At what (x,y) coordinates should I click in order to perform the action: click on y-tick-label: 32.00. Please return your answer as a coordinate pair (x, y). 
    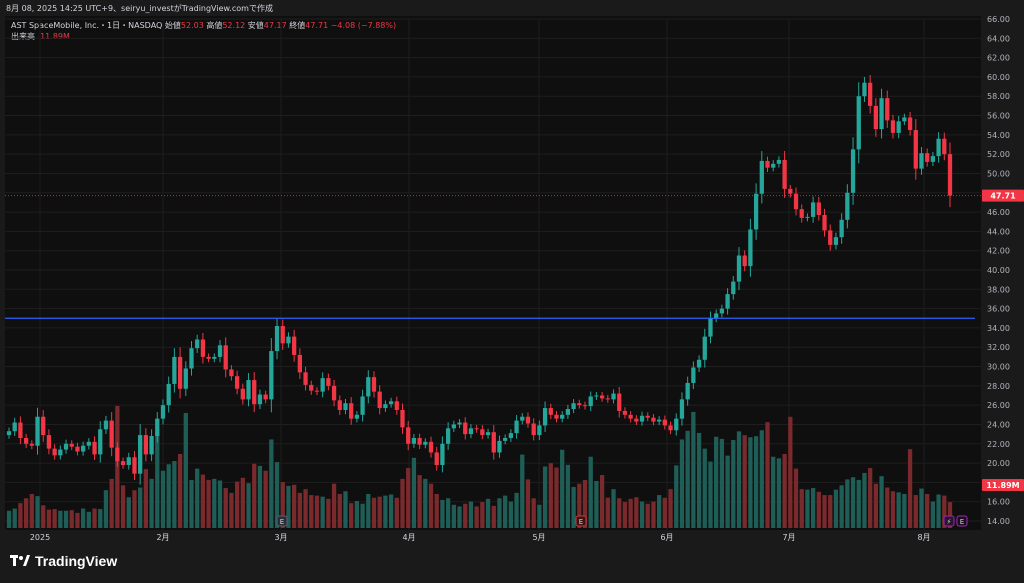
    Looking at the image, I should click on (998, 347).